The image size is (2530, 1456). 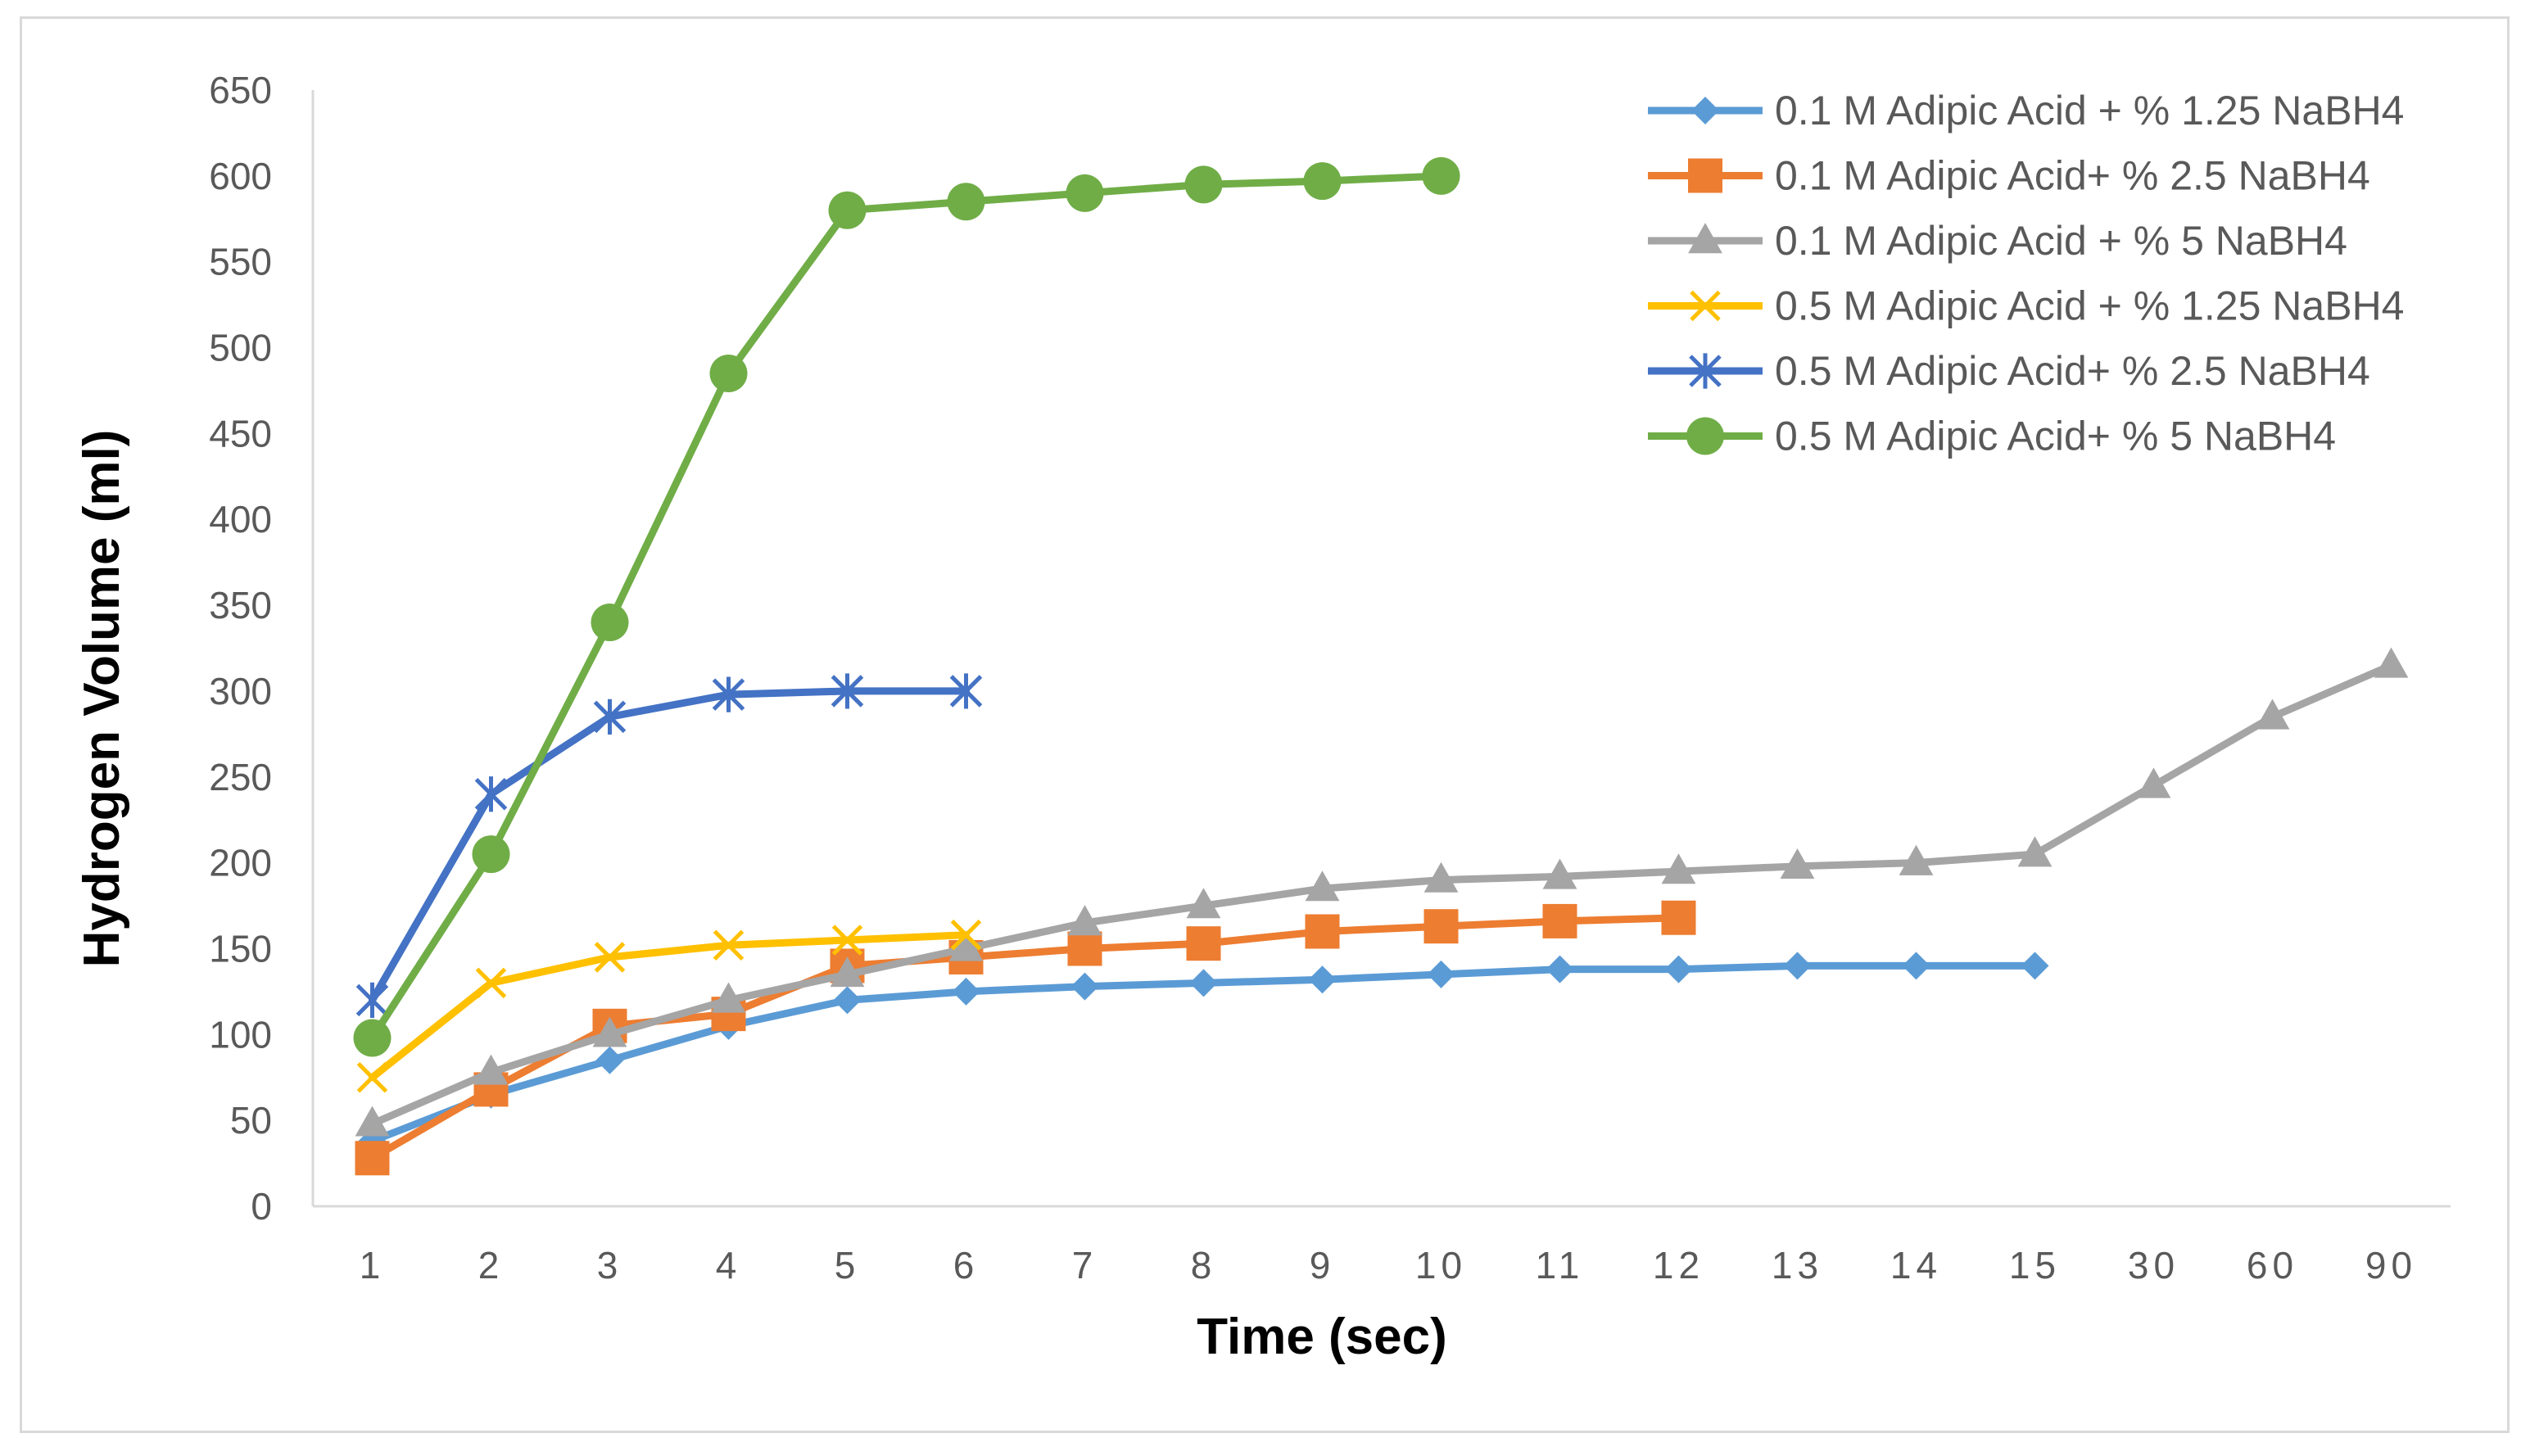 What do you see at coordinates (241, 605) in the screenshot?
I see `y-tick-label: 350` at bounding box center [241, 605].